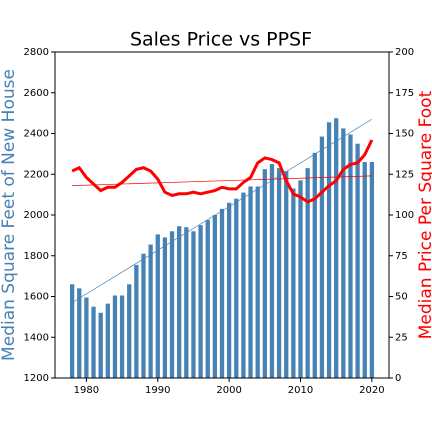 The width and height of the screenshot is (432, 432). Describe the element at coordinates (401, 337) in the screenshot. I see `y2-tick-label: 25` at that location.